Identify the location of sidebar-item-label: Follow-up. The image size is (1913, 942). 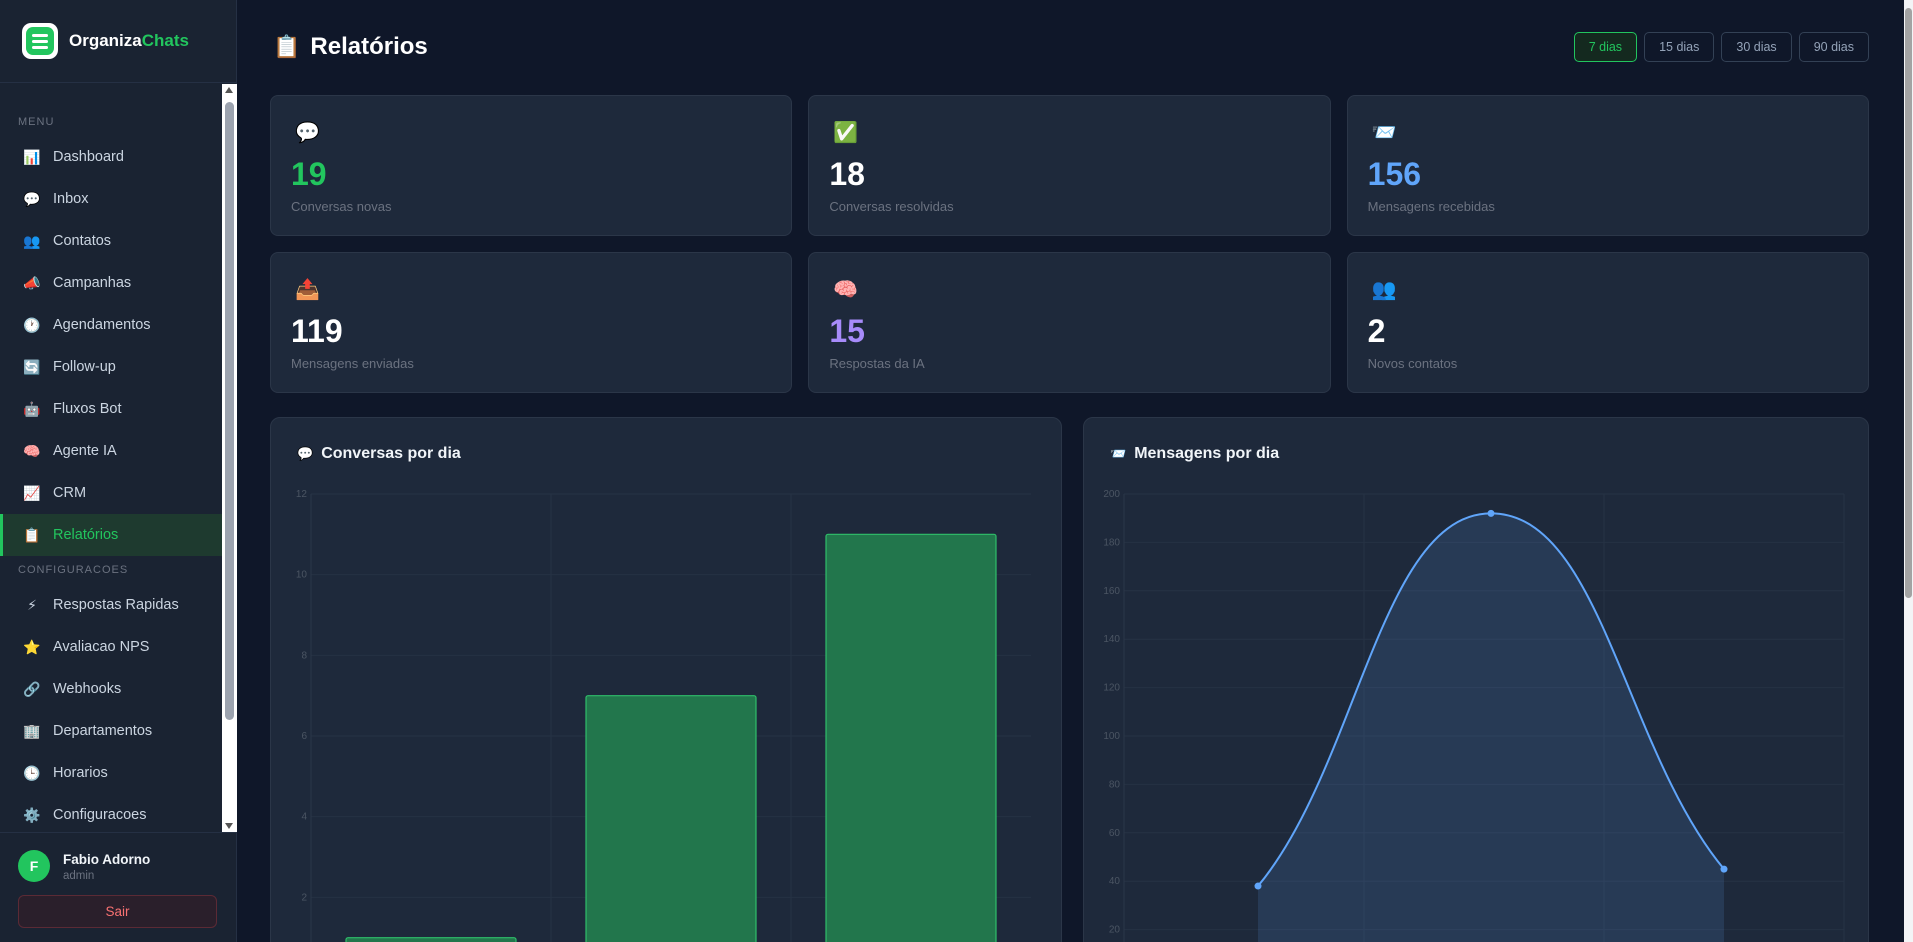
(84, 367).